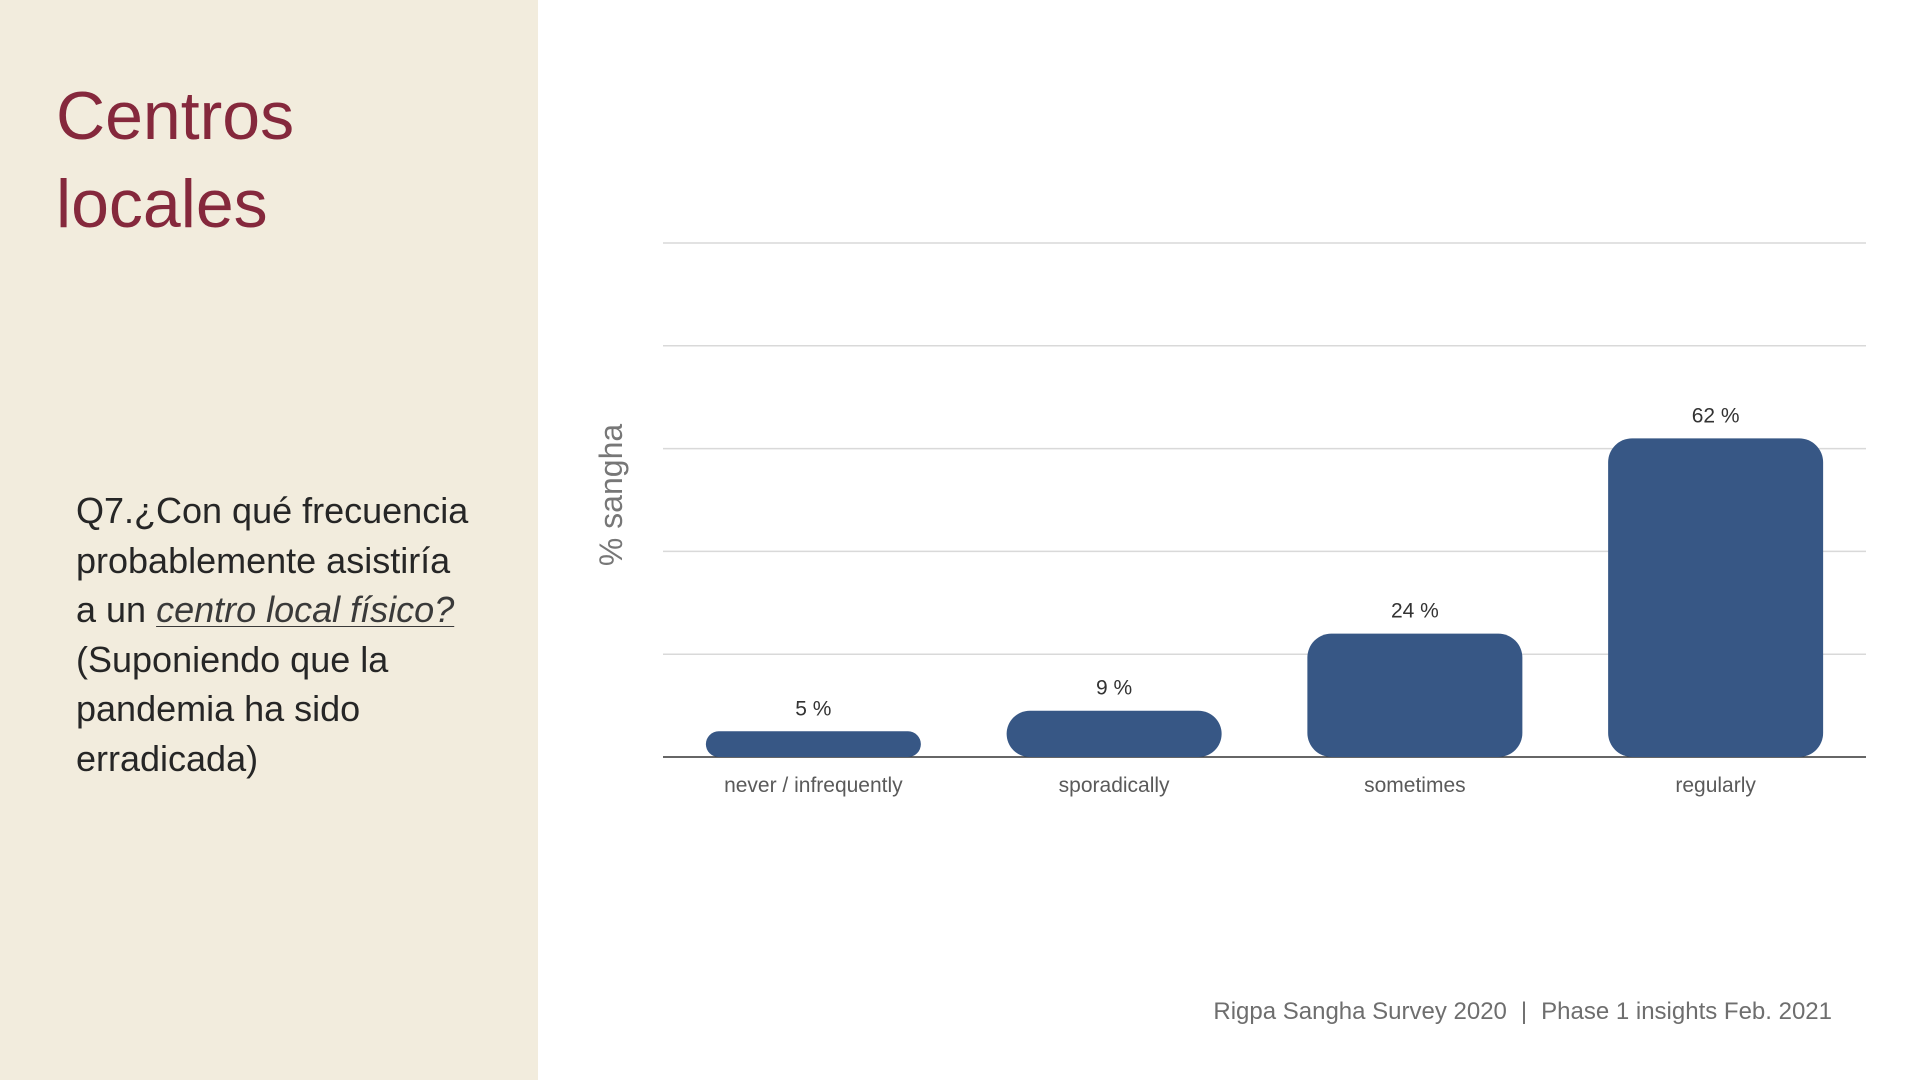  What do you see at coordinates (286, 160) in the screenshot?
I see `slide-title: Centros locales` at bounding box center [286, 160].